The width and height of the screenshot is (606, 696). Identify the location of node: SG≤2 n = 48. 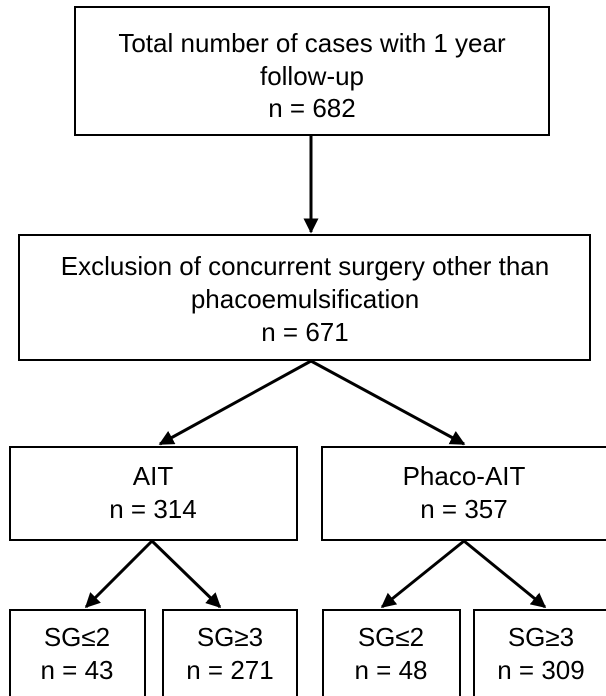
(391, 652).